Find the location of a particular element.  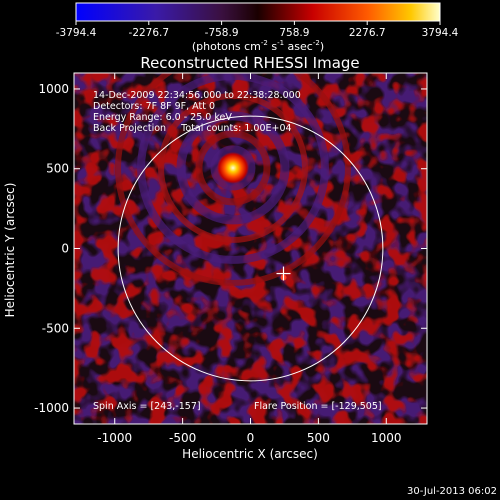

colorbar-tick-label: 758.9 is located at coordinates (294, 33).